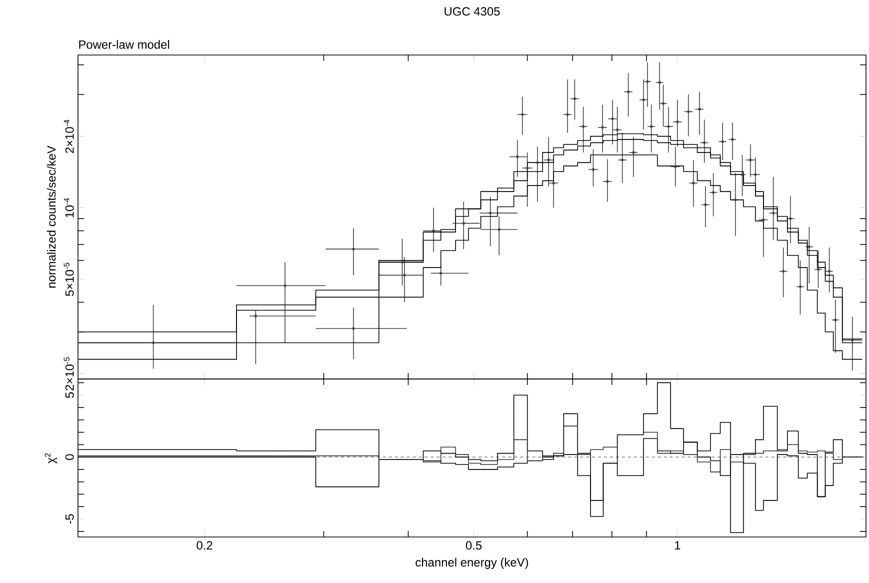 This screenshot has height=583, width=869. Describe the element at coordinates (472, 11) in the screenshot. I see `chart-title: UGC 4305` at that location.